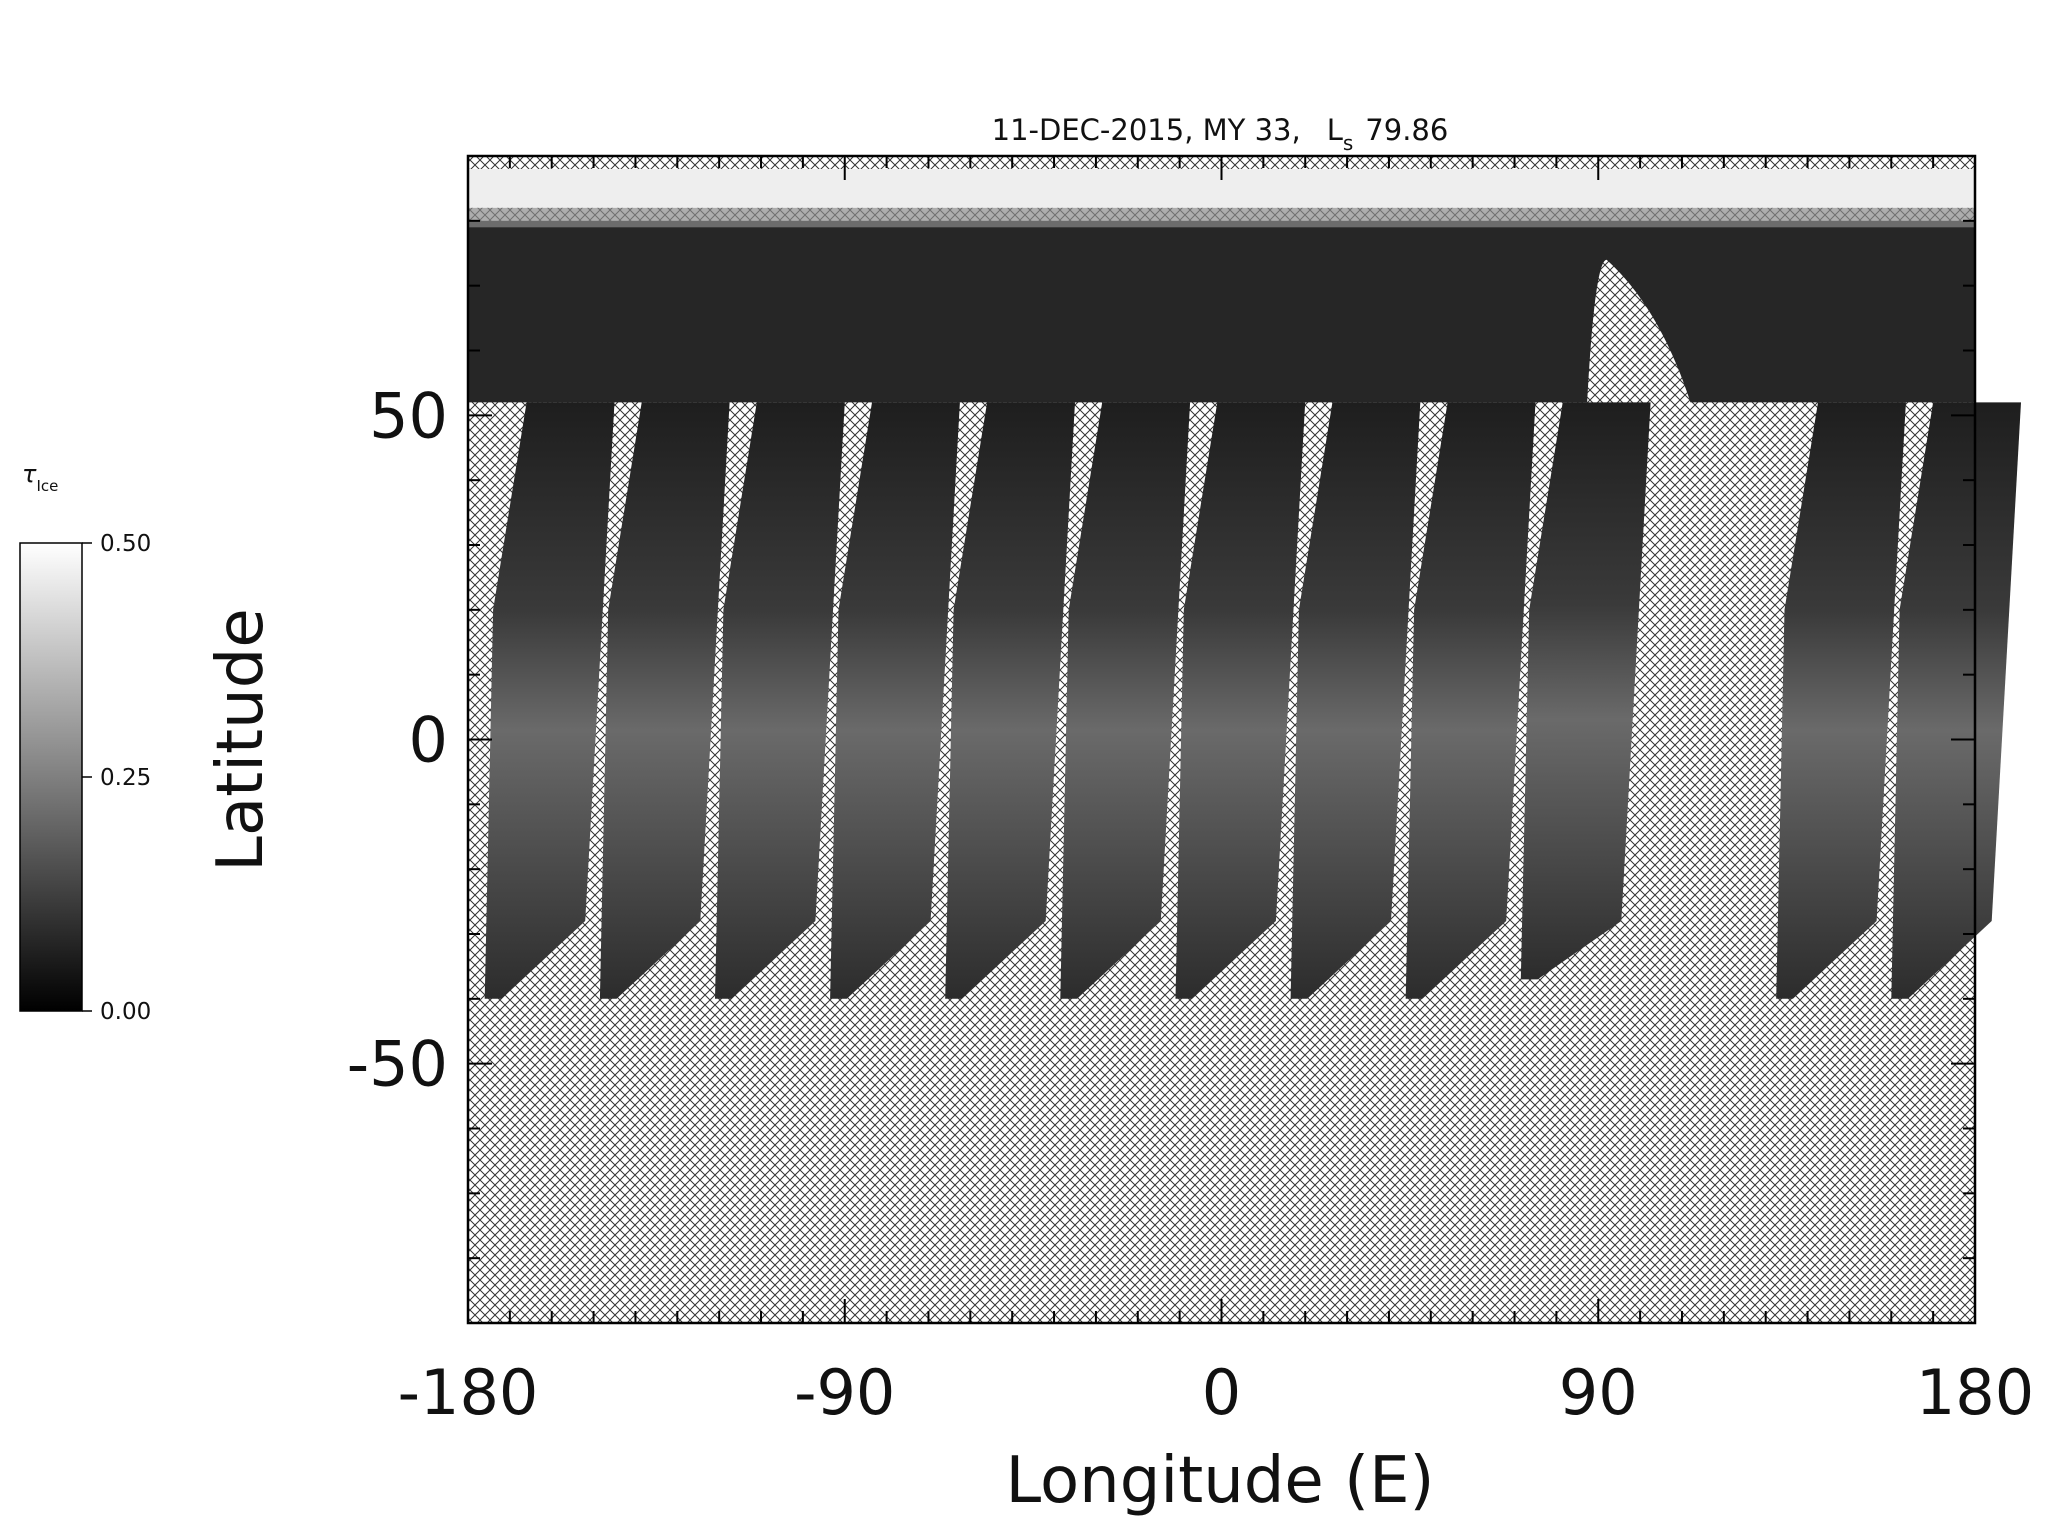 The width and height of the screenshot is (2048, 1540). Describe the element at coordinates (51, 777) in the screenshot. I see `colorbar` at that location.